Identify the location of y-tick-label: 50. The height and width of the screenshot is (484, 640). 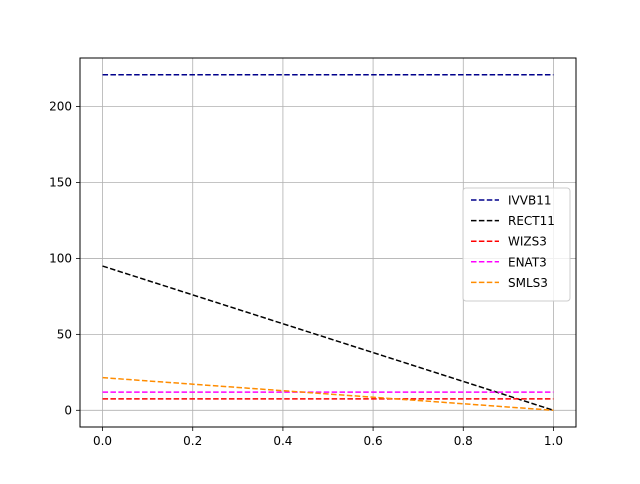
(64, 334).